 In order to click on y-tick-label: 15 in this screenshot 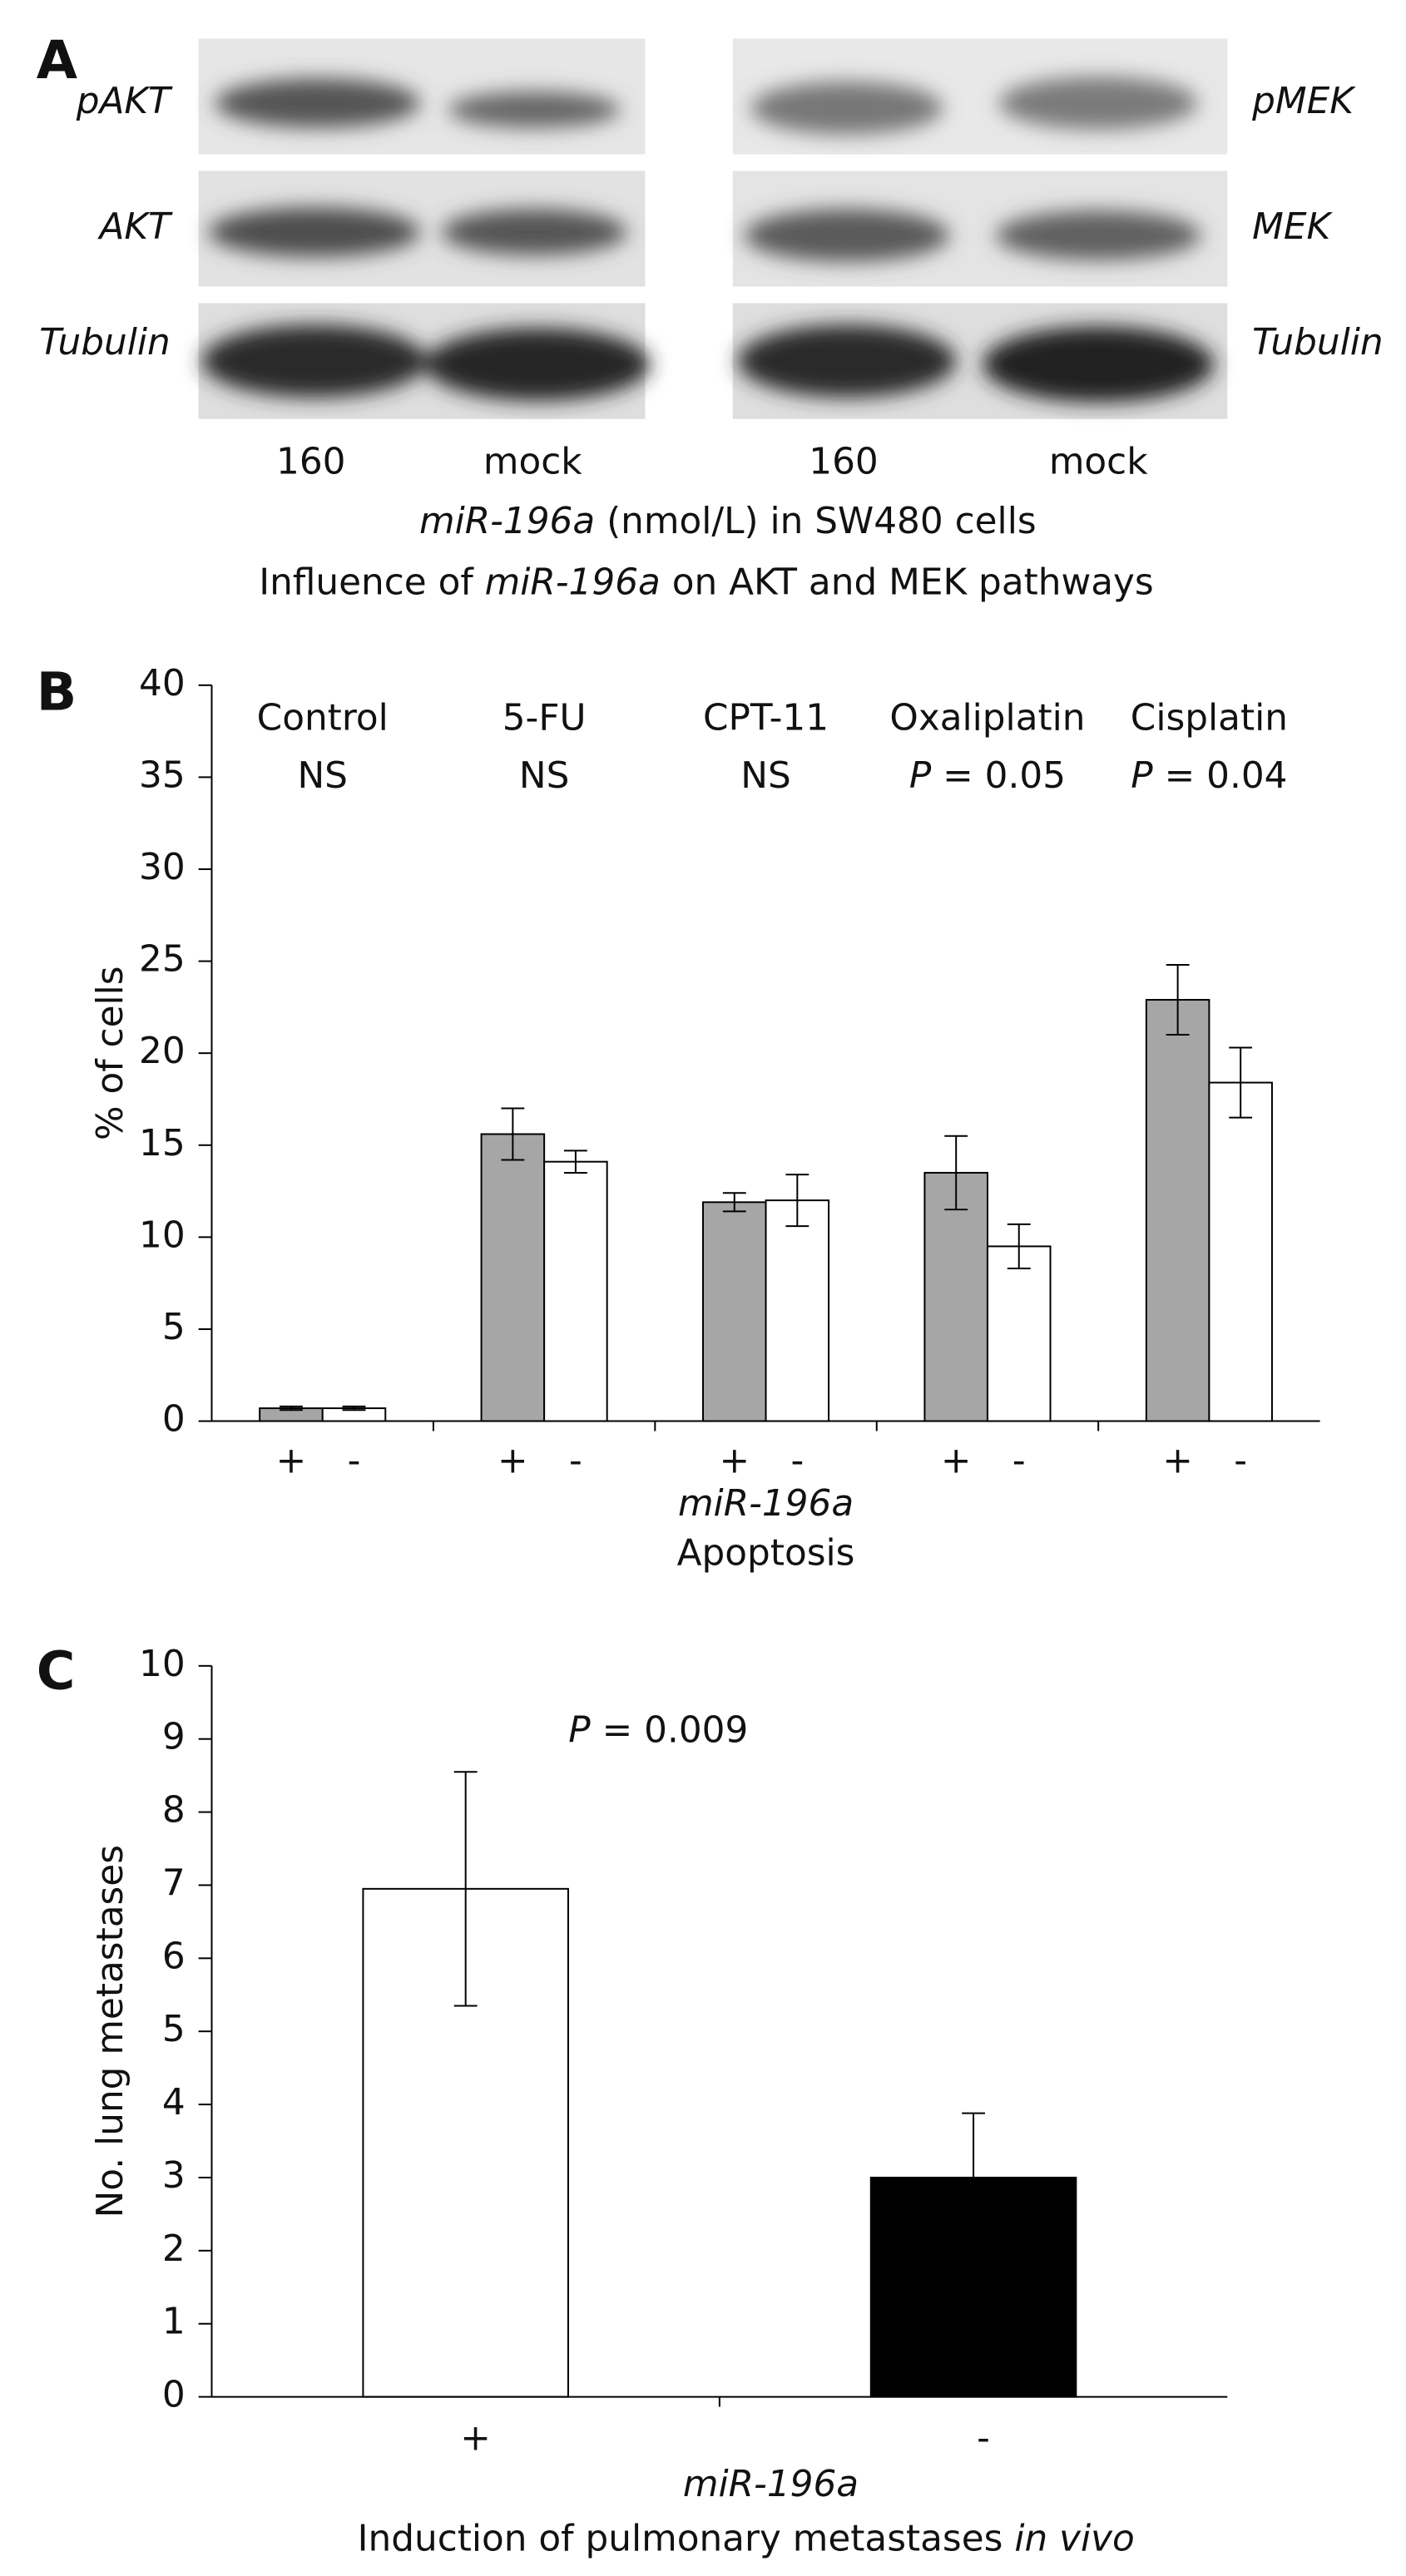, I will do `click(162, 1143)`.